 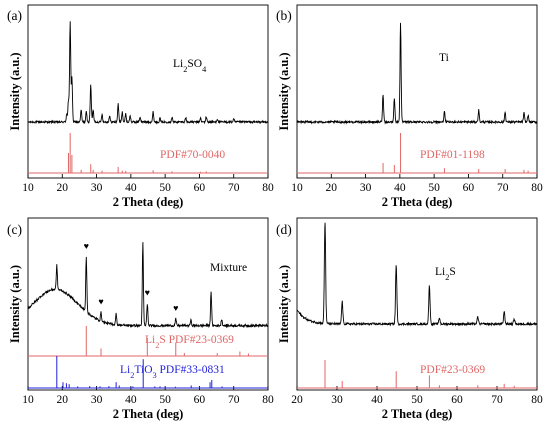 I want to click on annotation-label: Mixture, so click(x=228, y=268).